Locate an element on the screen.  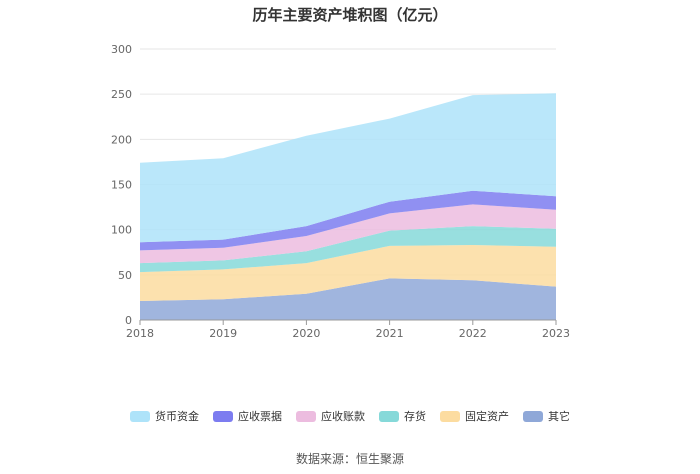
legend-label: 其它 is located at coordinates (559, 416).